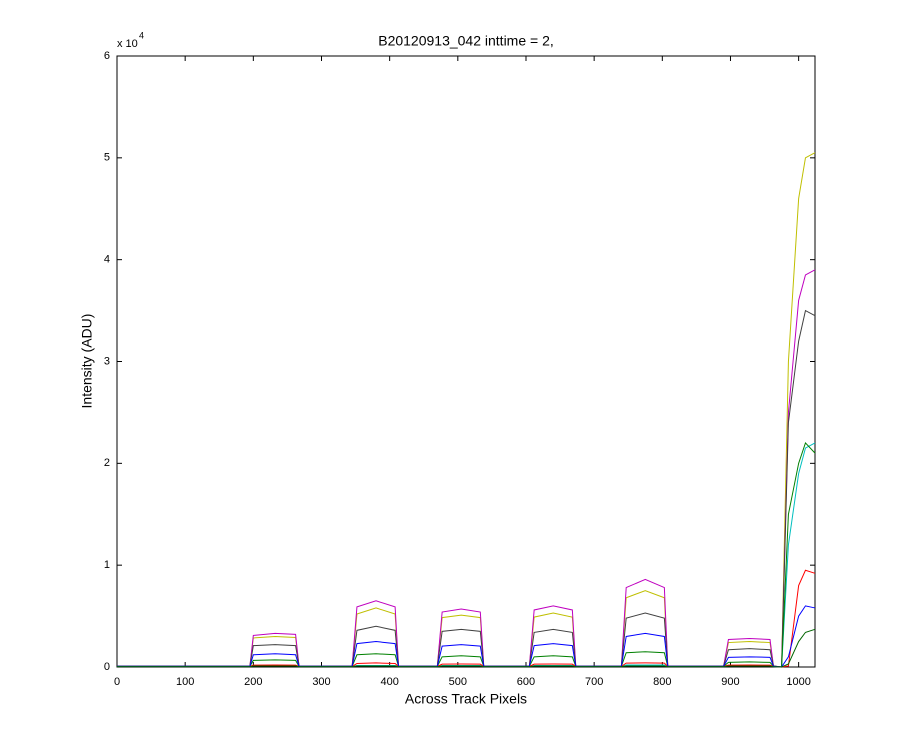 The height and width of the screenshot is (750, 900). What do you see at coordinates (662, 682) in the screenshot?
I see `x-tick-label: 800` at bounding box center [662, 682].